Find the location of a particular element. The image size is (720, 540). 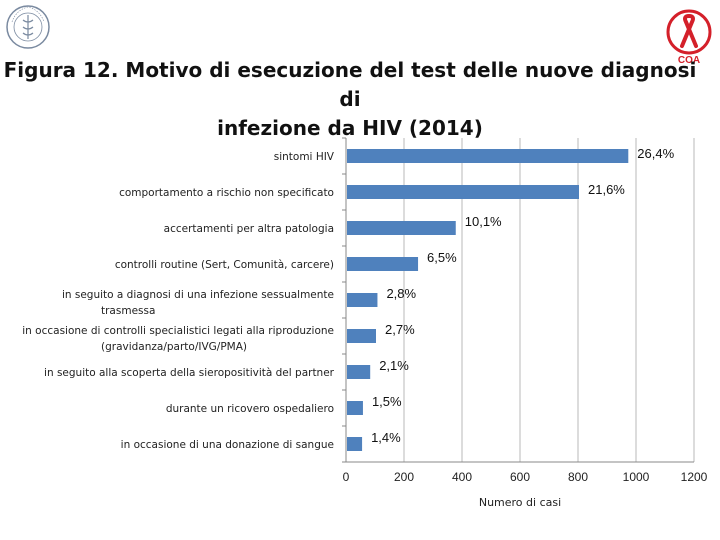

data-label: 2,1% is located at coordinates (394, 365).